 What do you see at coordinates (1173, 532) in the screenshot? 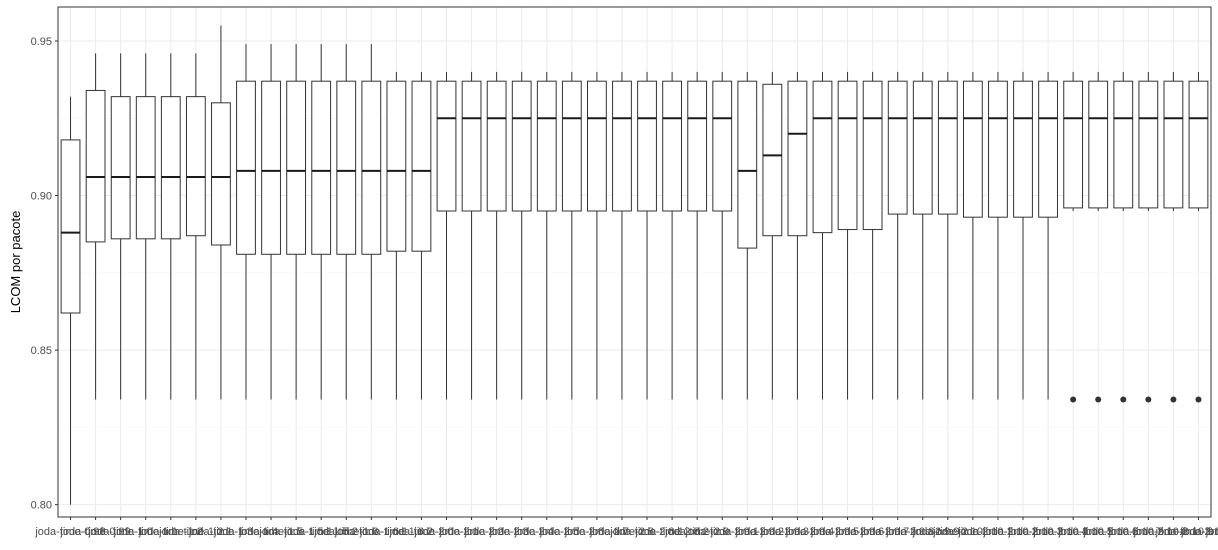
I see `x-tick-label: joda-time-2.10.9` at bounding box center [1173, 532].